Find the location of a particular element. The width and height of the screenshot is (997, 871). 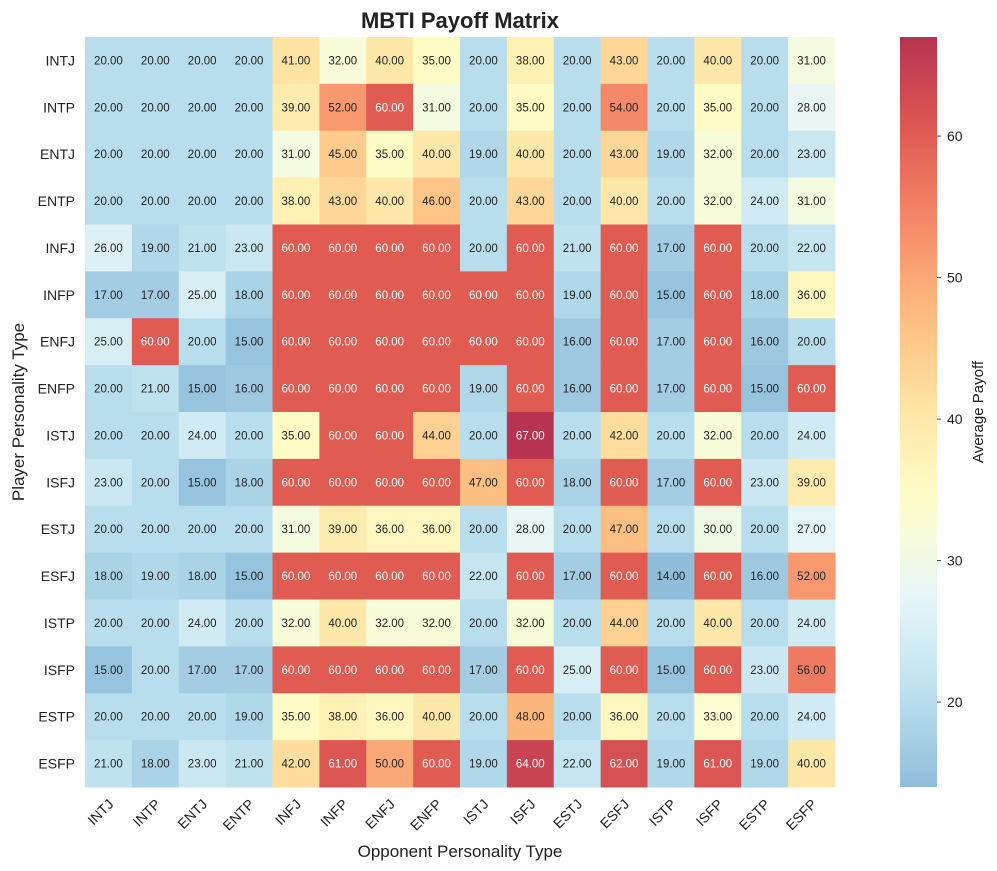

y-tick-label: ISTJ is located at coordinates (60, 435).